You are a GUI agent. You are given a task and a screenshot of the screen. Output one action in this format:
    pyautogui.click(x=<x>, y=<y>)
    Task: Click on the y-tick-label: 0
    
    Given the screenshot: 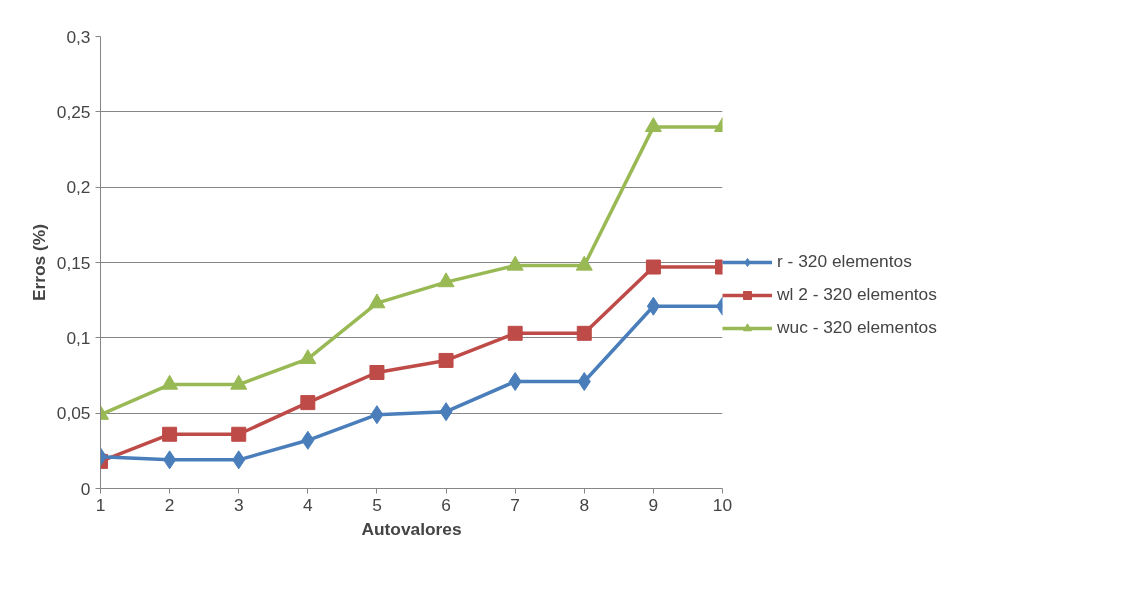 What is the action you would take?
    pyautogui.click(x=85, y=488)
    